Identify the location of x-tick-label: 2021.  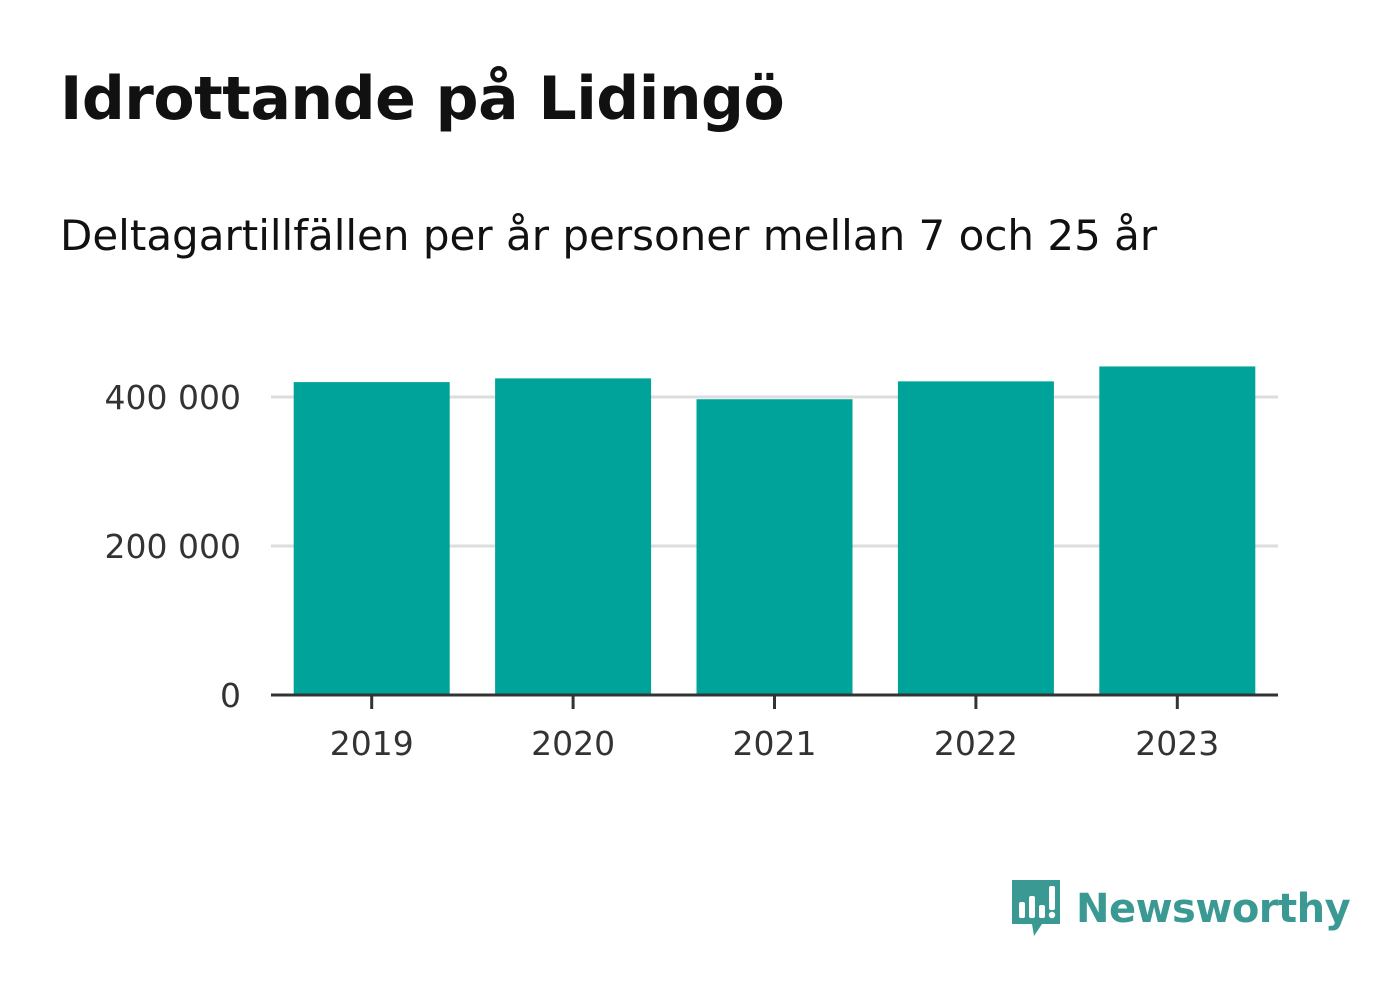
(775, 743).